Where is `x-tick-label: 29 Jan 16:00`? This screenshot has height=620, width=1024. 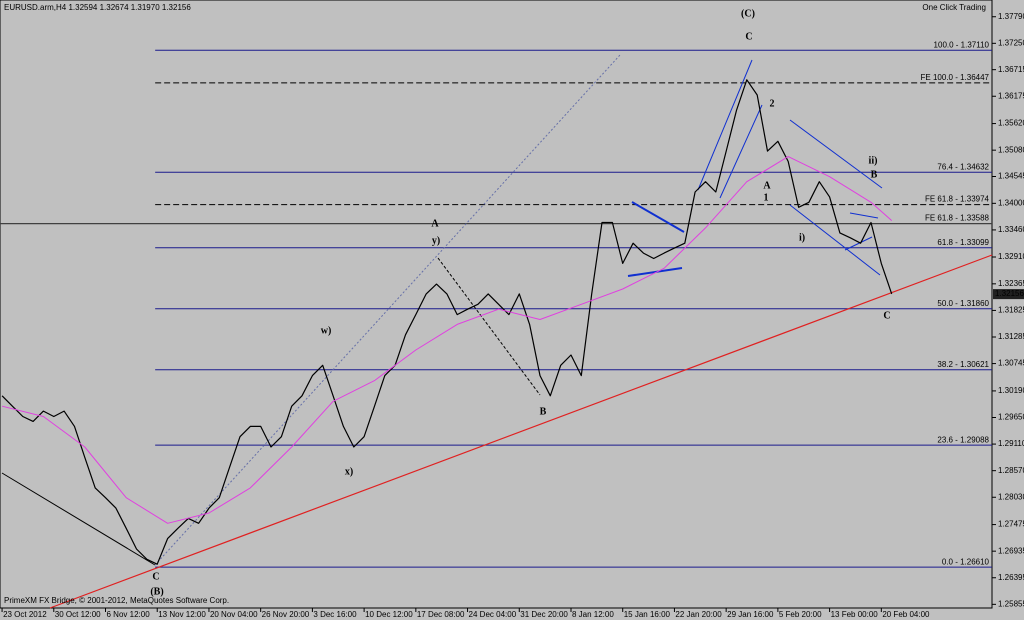 x-tick-label: 29 Jan 16:00 is located at coordinates (750, 614).